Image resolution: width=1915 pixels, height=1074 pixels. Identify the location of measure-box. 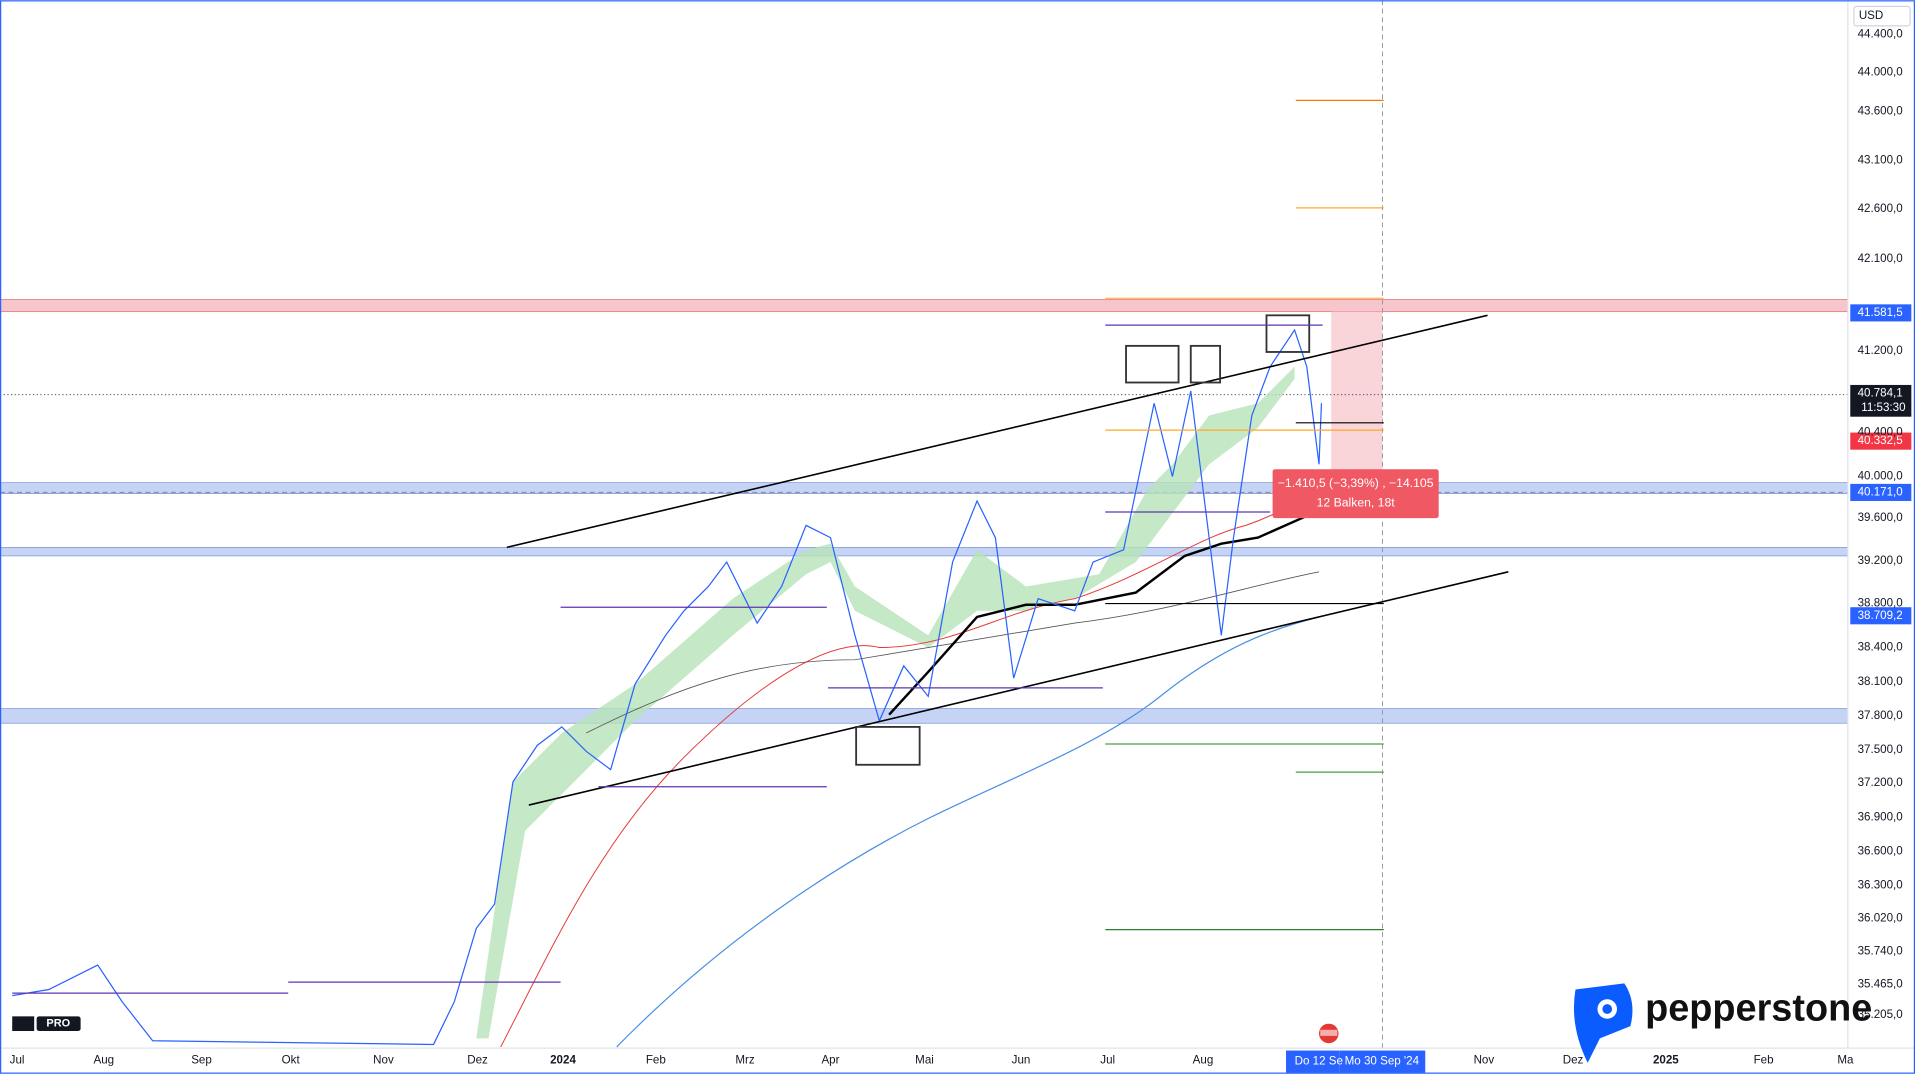
(1355, 494).